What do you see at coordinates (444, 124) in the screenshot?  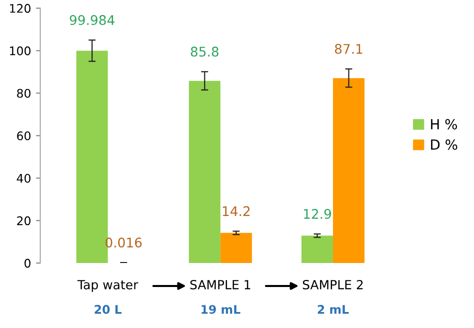 I see `legend-label: H %` at bounding box center [444, 124].